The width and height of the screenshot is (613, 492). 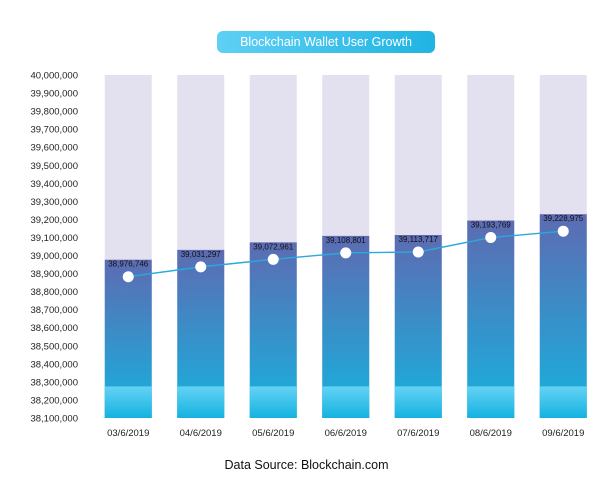 What do you see at coordinates (201, 254) in the screenshot?
I see `data-label: 39,031,297` at bounding box center [201, 254].